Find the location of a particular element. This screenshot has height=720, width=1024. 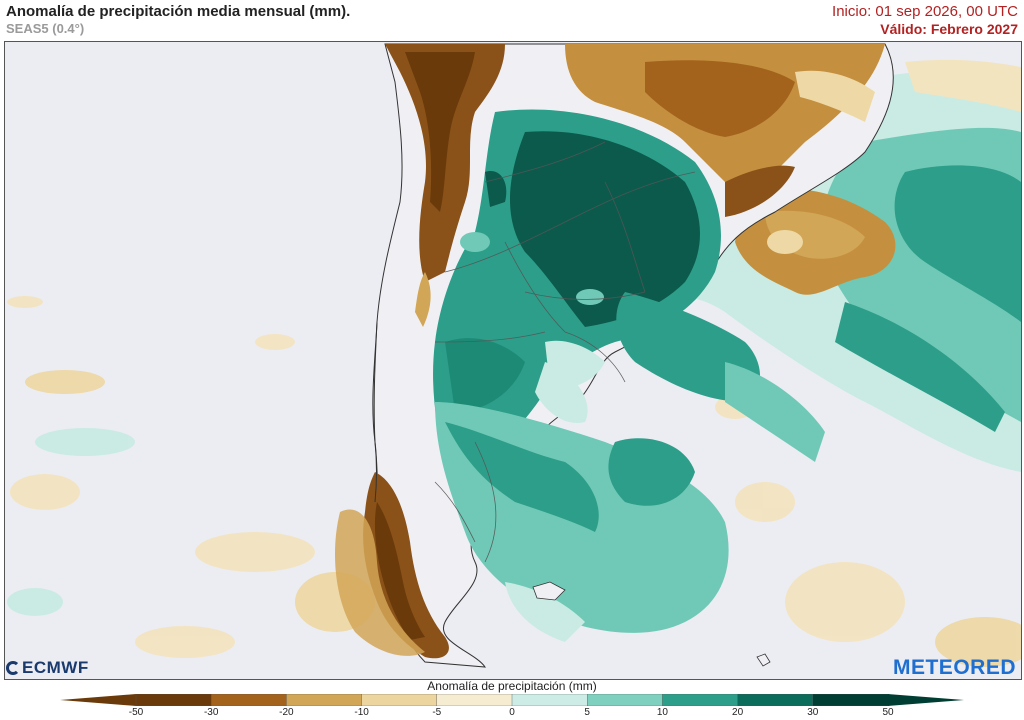

brazil-dry-anomaly is located at coordinates (815, 241).